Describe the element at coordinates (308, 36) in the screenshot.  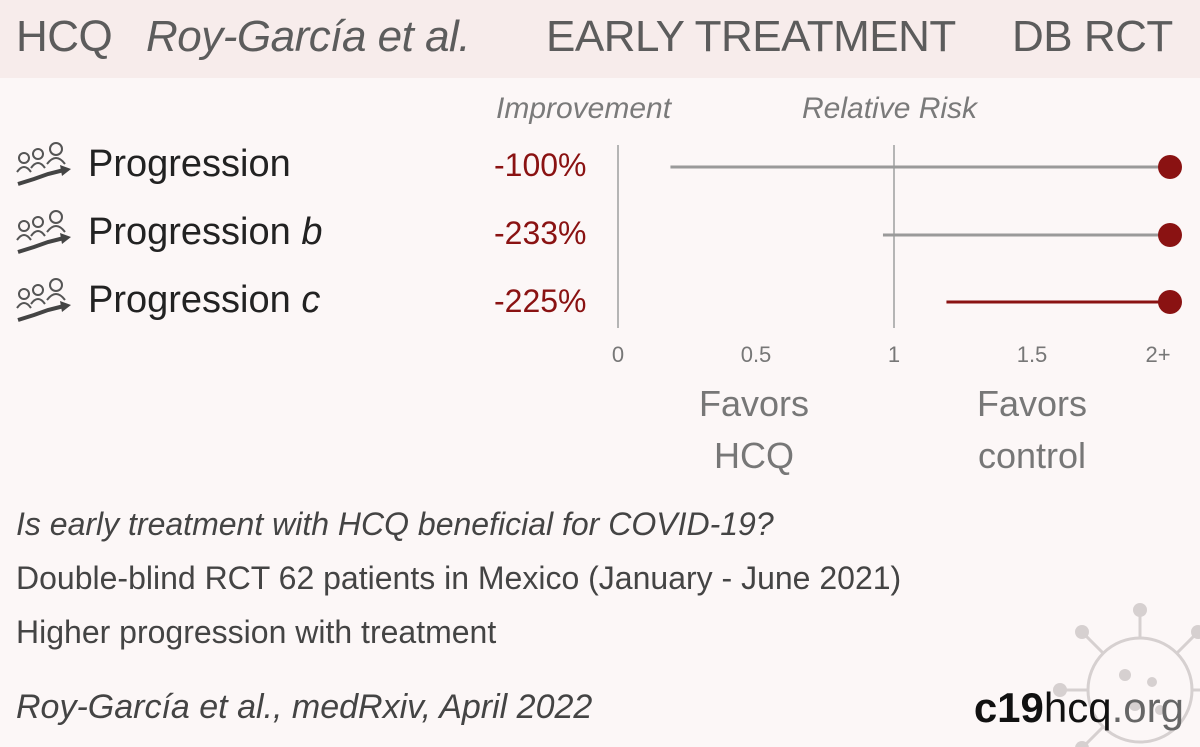
I see `header-authors: Roy-García et al.` at that location.